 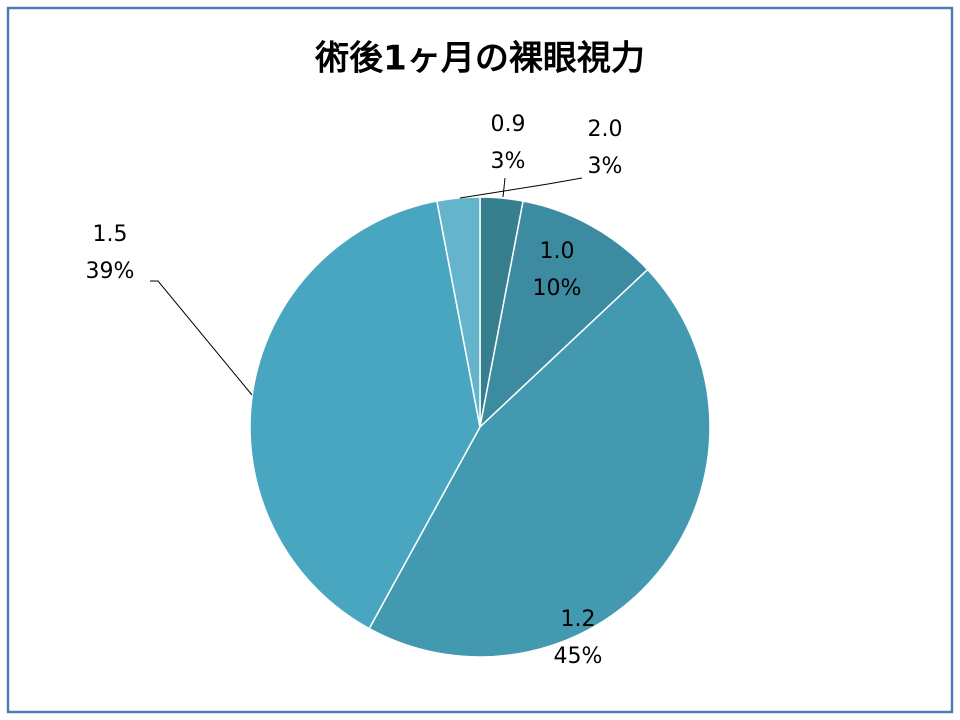 I want to click on slice-value-label: 10%, so click(x=557, y=288).